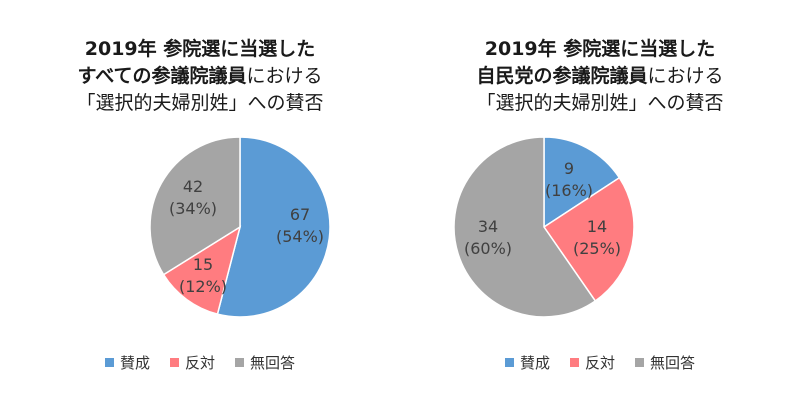 Image resolution: width=800 pixels, height=410 pixels. I want to click on slice-percent-label: (12%), so click(203, 286).